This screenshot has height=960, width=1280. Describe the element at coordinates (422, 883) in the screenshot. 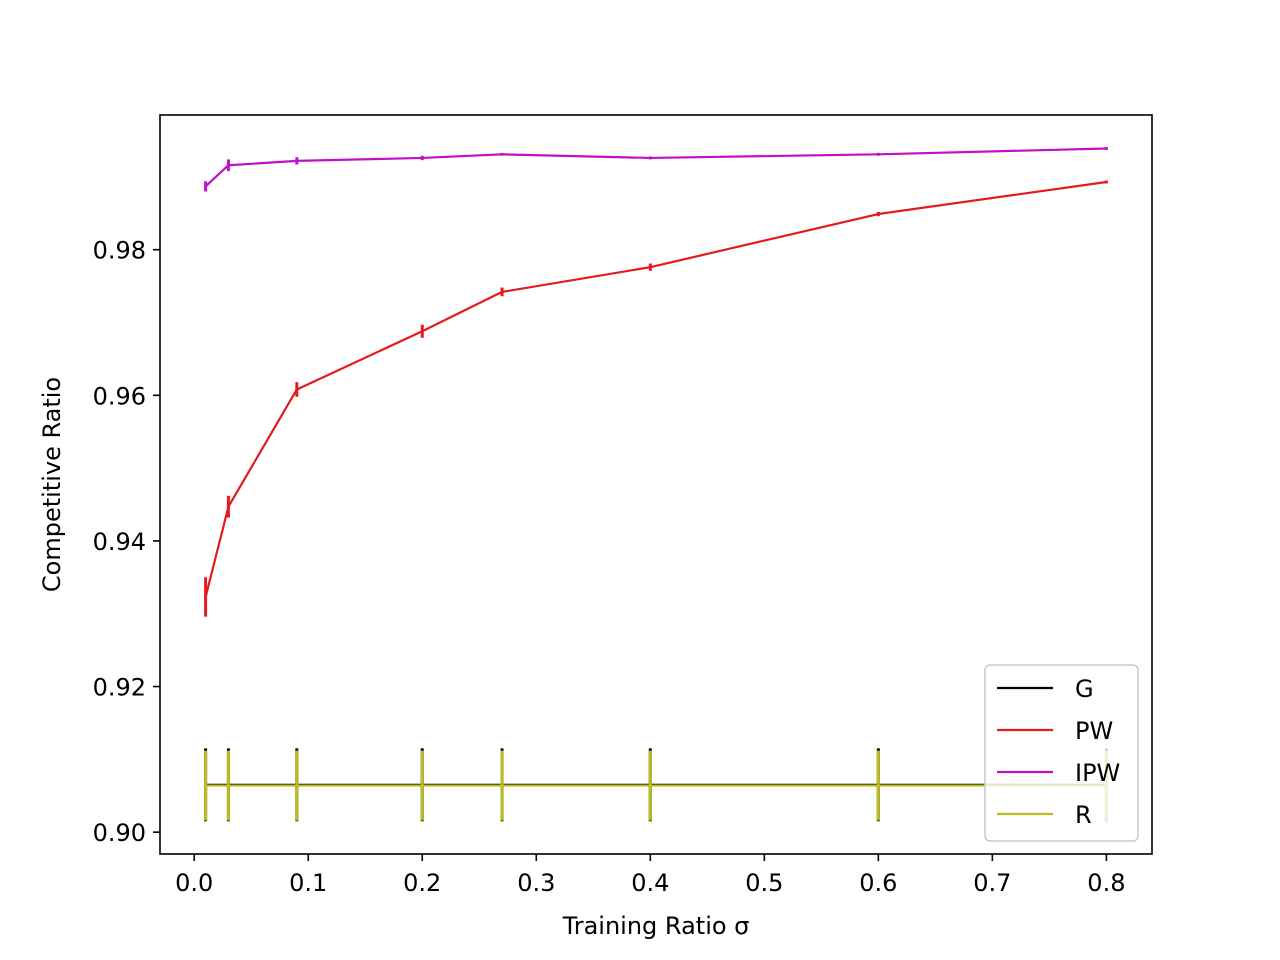

I see `x-tick-label: 0.2` at that location.